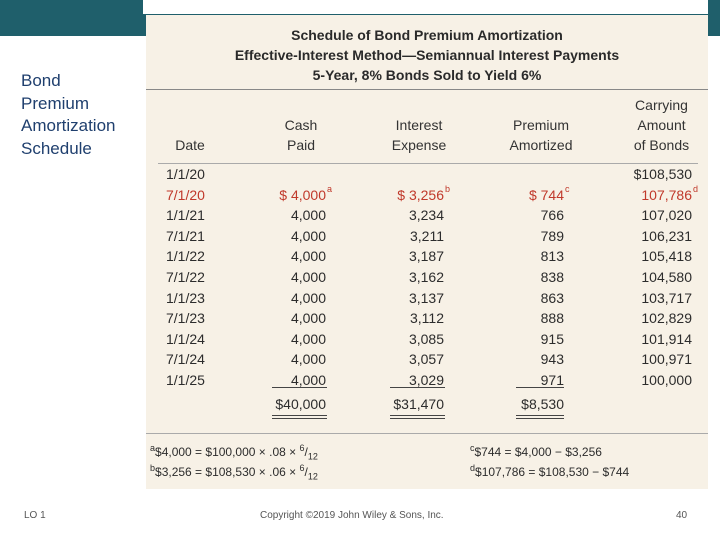 This screenshot has height=540, width=720. Describe the element at coordinates (666, 215) in the screenshot. I see `cell-carrying-amount: 107,020` at that location.